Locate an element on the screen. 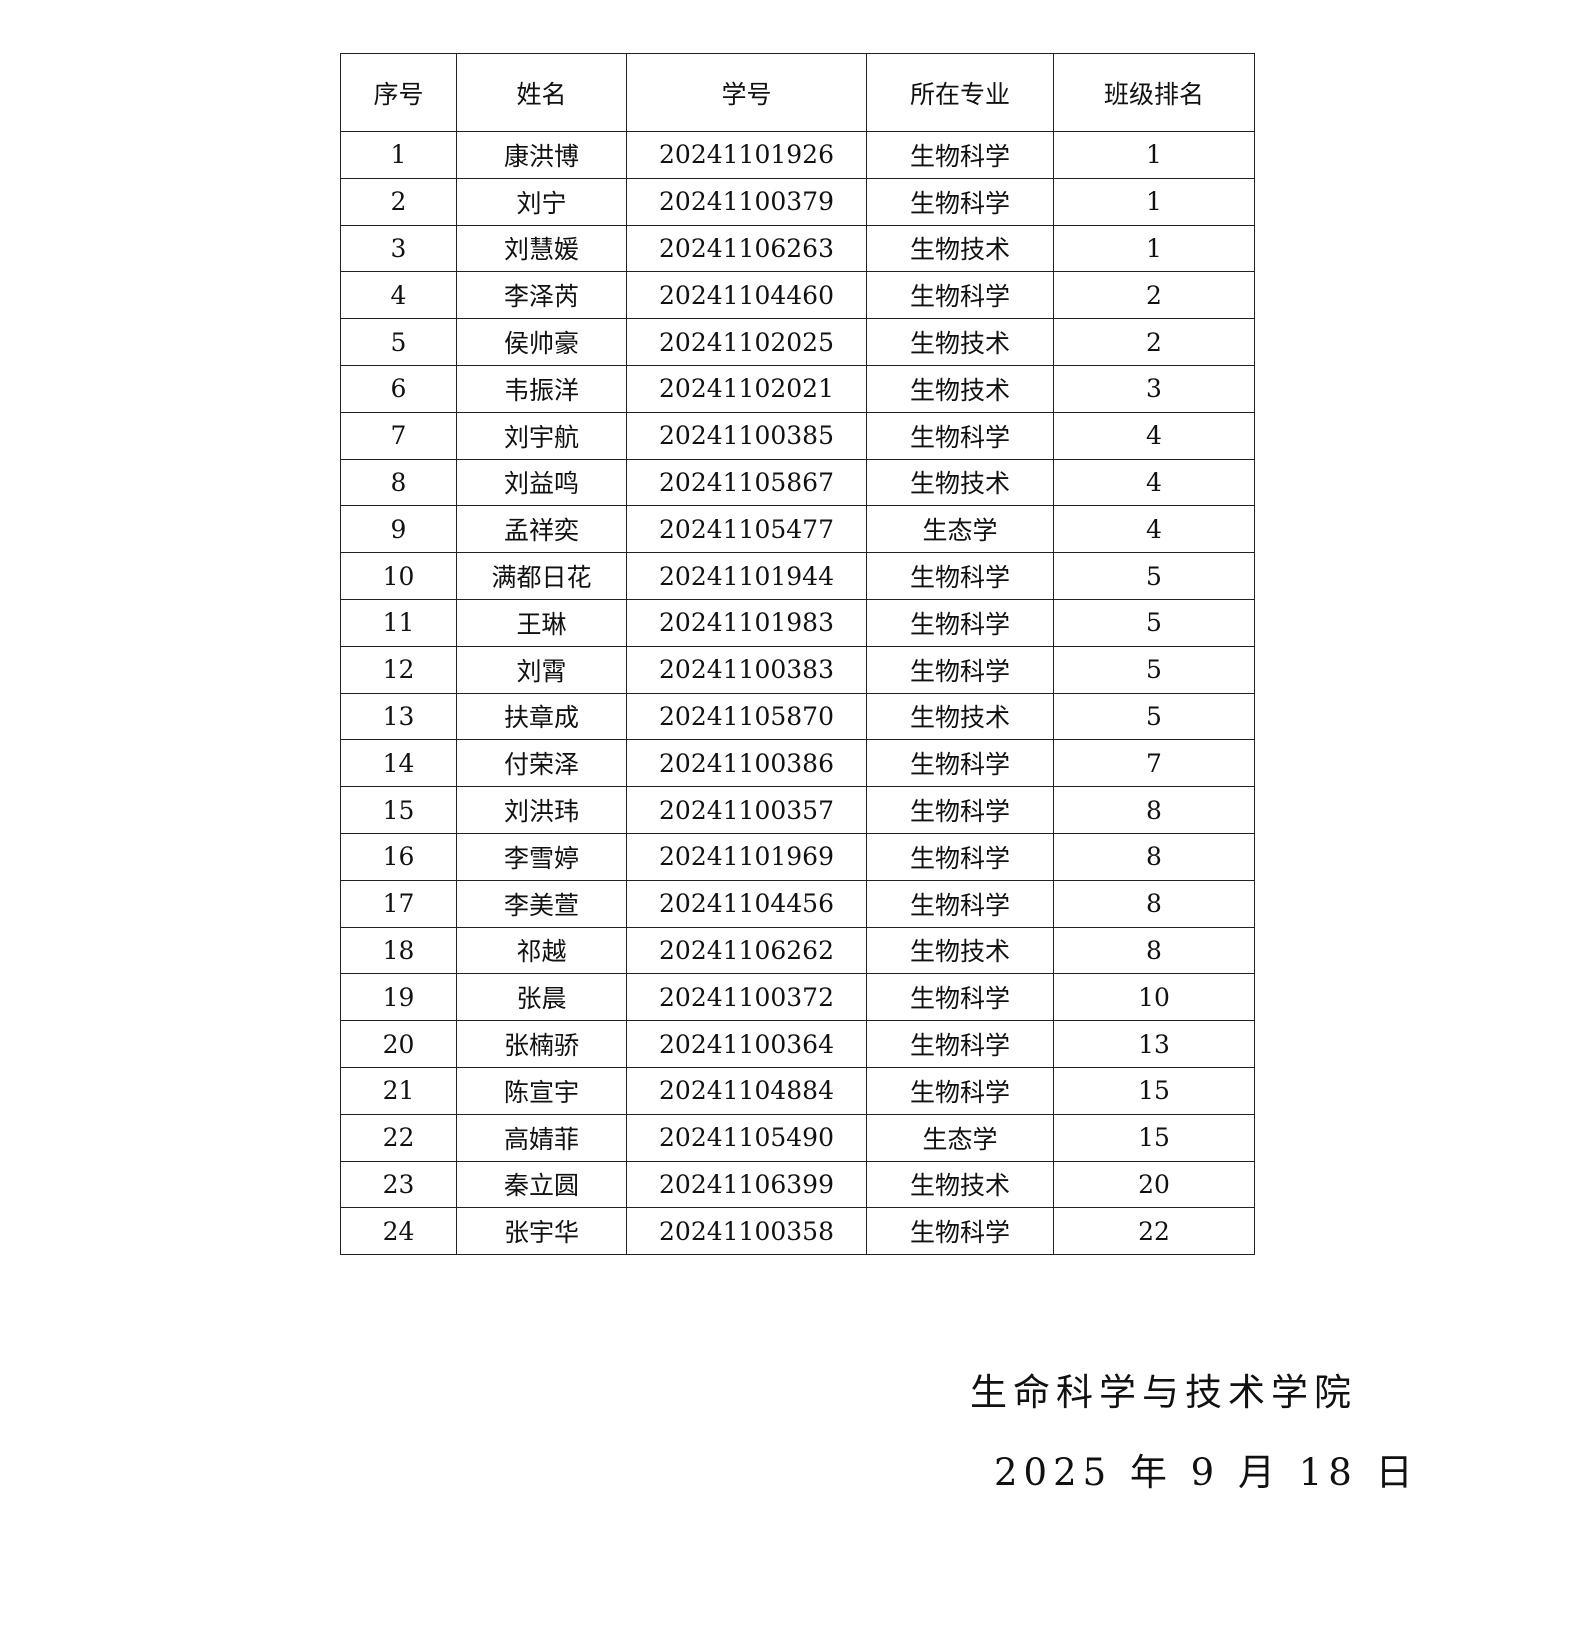 This screenshot has width=1586, height=1651. header-student-id: 学号 is located at coordinates (746, 92).